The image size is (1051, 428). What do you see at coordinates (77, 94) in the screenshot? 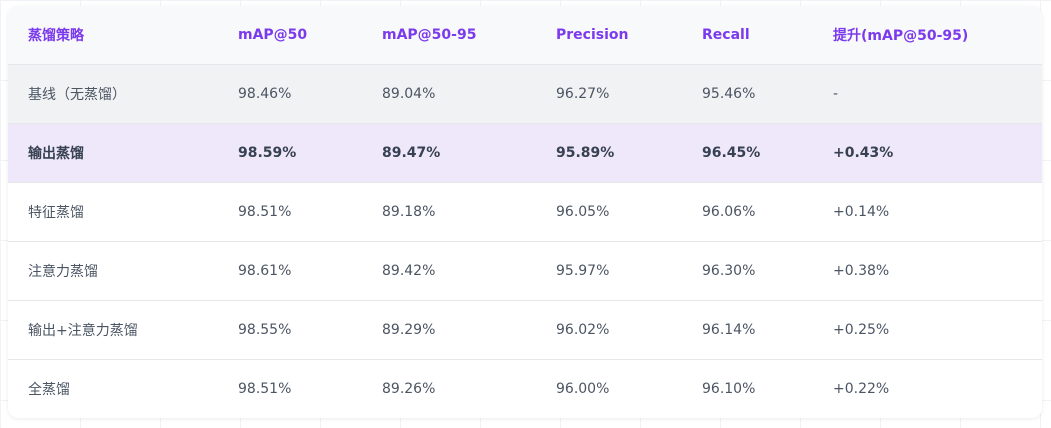
I see `cell-strategy: 基线（无蒸馏）` at bounding box center [77, 94].